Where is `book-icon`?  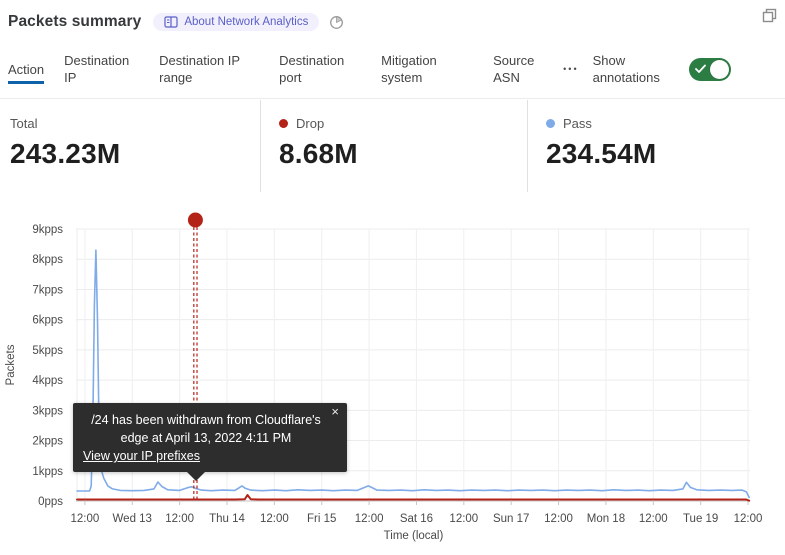 book-icon is located at coordinates (171, 22).